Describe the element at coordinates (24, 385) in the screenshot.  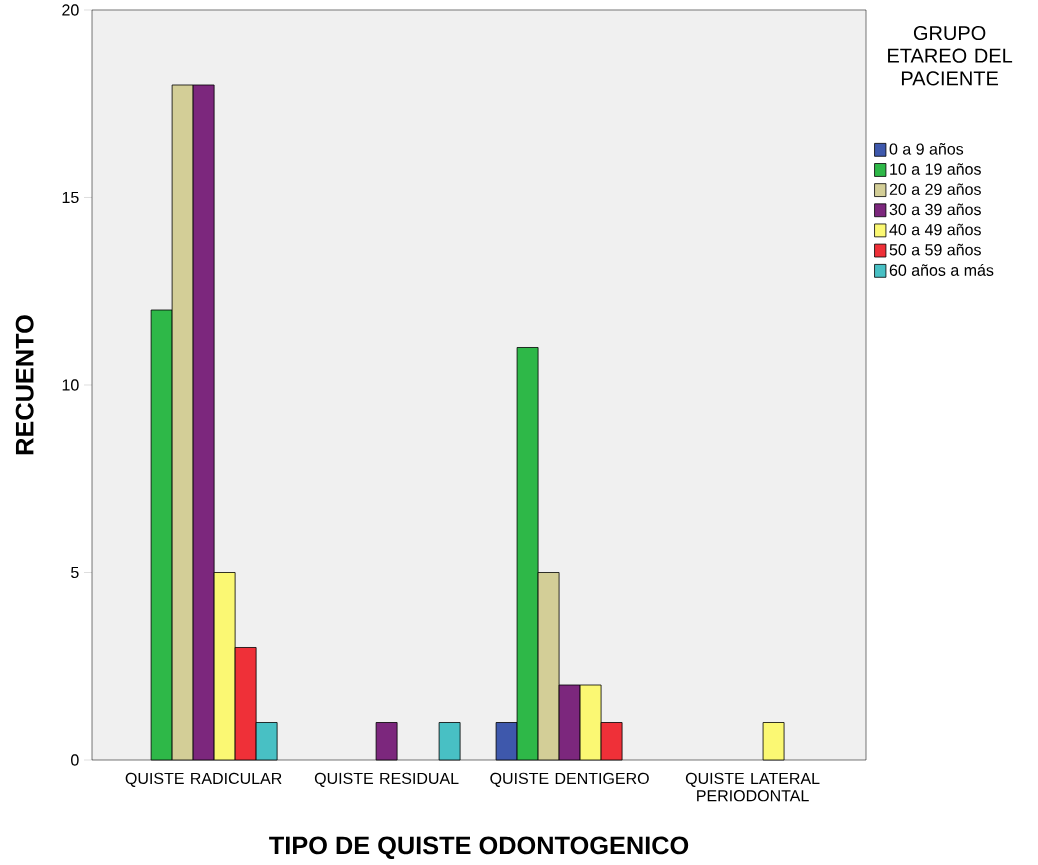
I see `y-axis-title: RECUENTO` at that location.